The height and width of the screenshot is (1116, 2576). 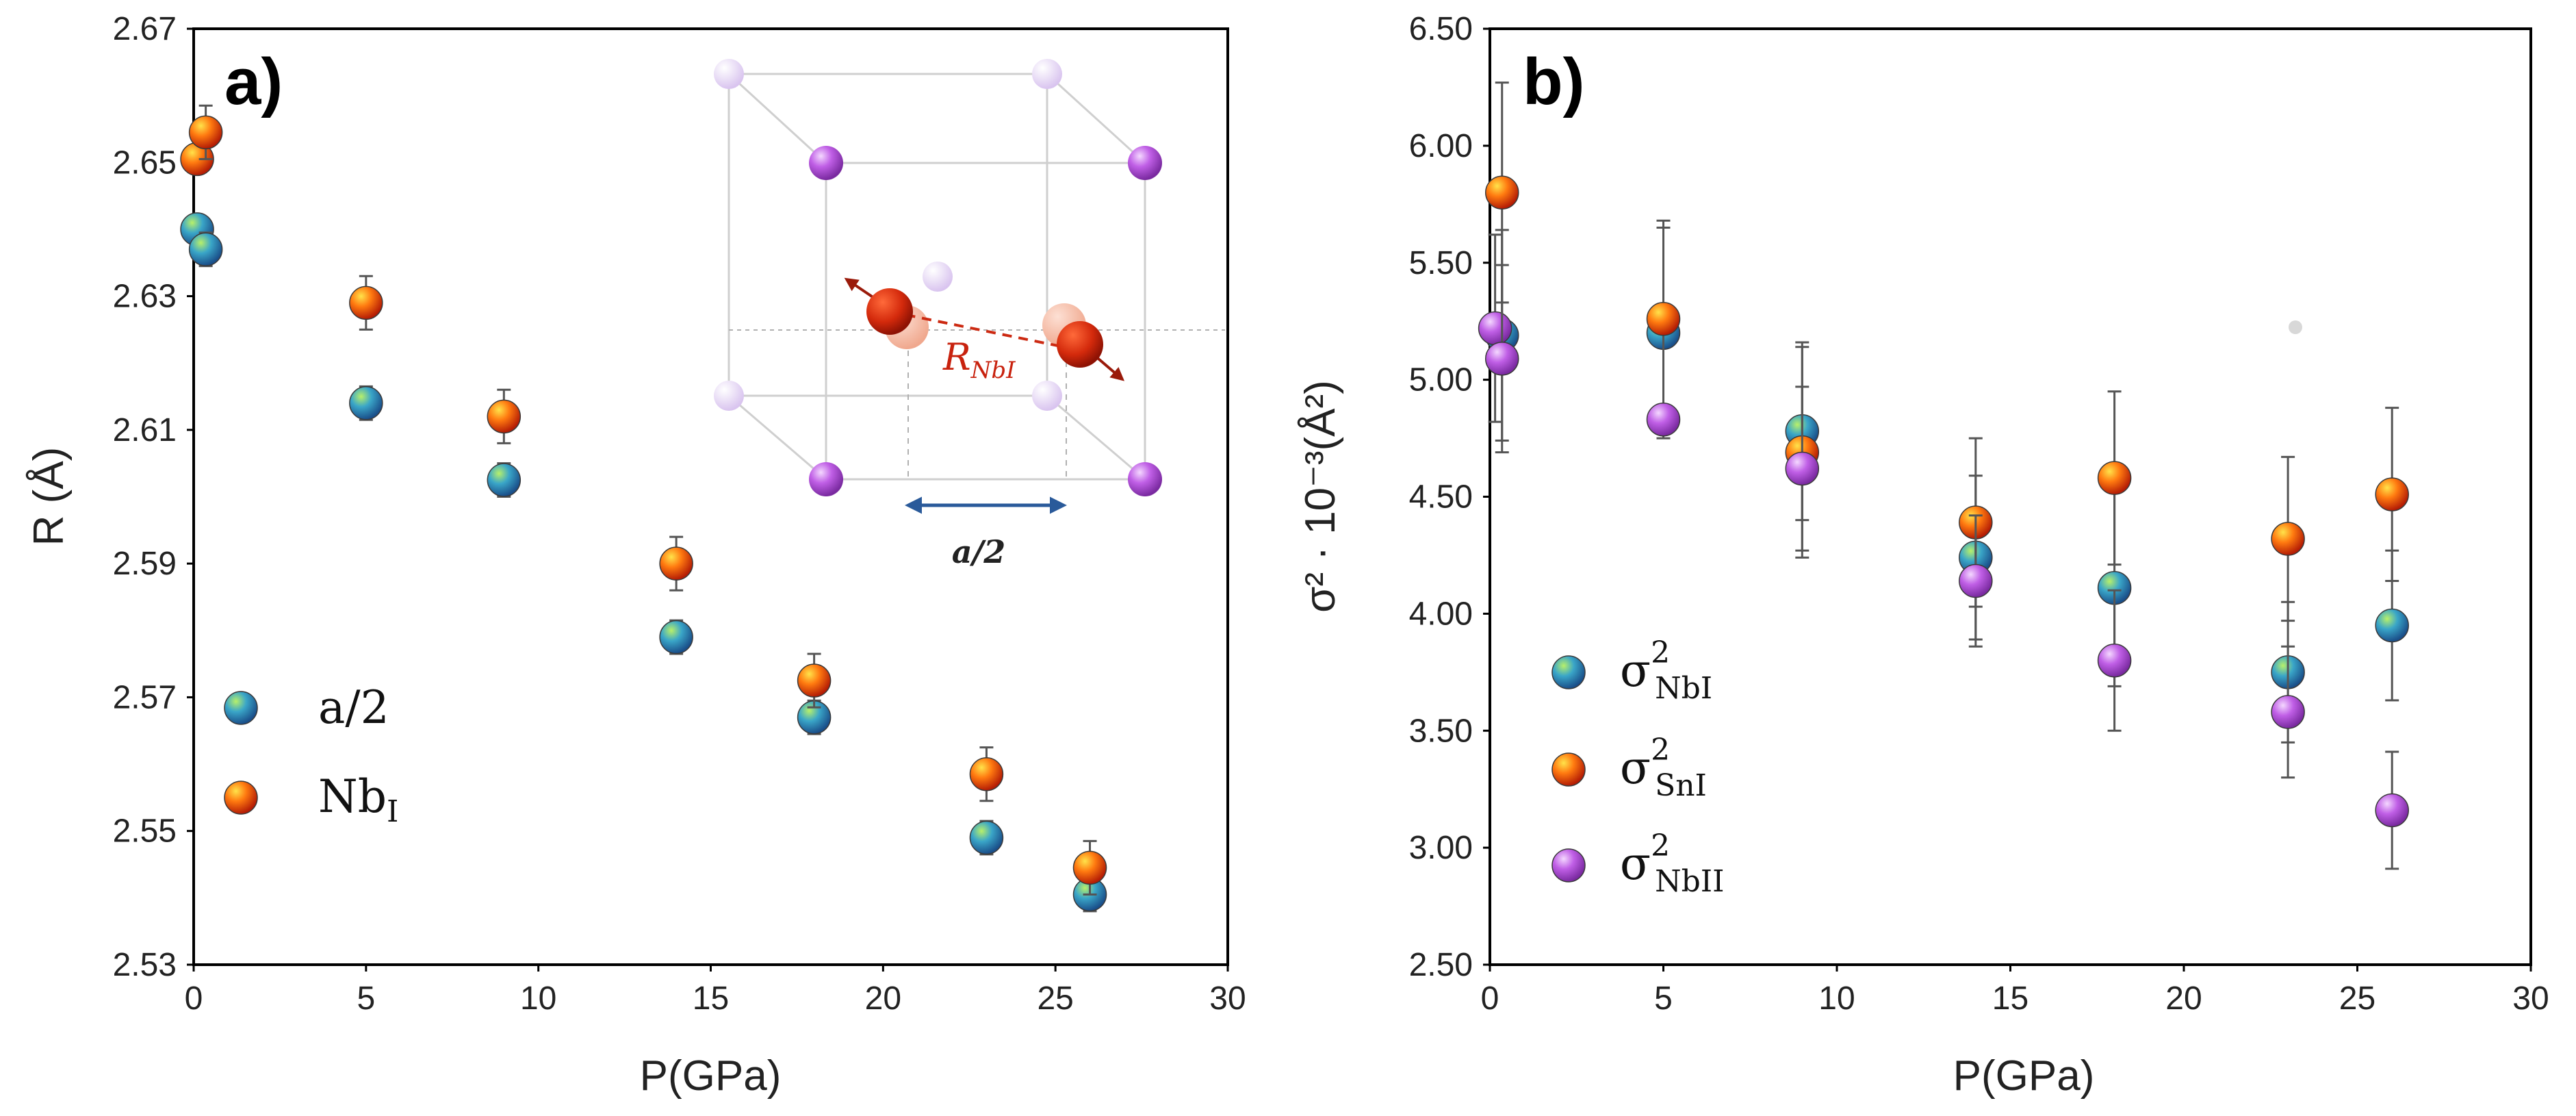 What do you see at coordinates (145, 29) in the screenshot?
I see `y-tick-label: 2.67` at bounding box center [145, 29].